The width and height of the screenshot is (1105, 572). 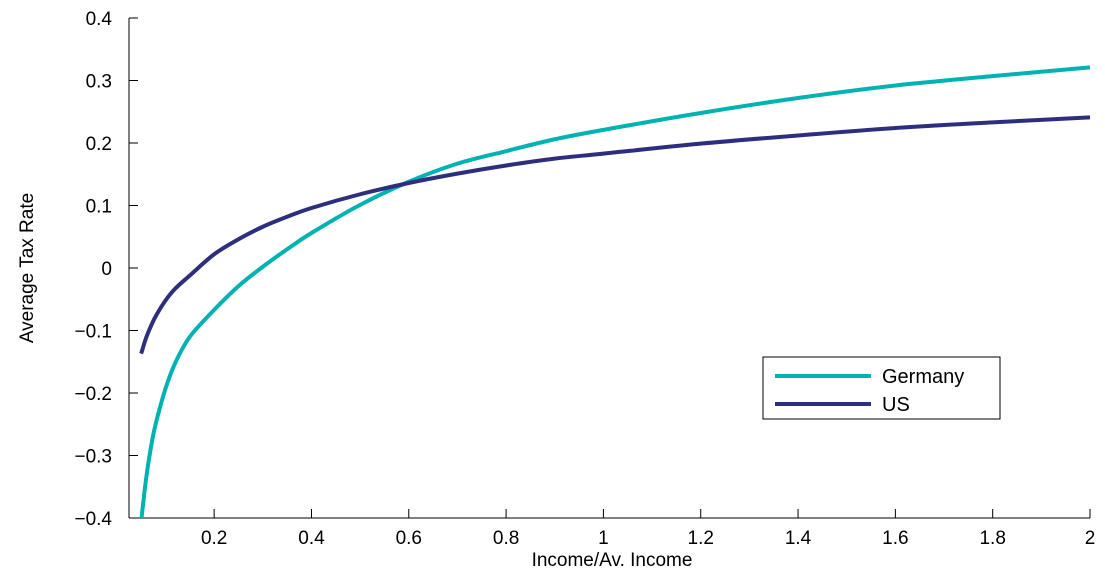 I want to click on legend: Germany US, so click(x=881, y=388).